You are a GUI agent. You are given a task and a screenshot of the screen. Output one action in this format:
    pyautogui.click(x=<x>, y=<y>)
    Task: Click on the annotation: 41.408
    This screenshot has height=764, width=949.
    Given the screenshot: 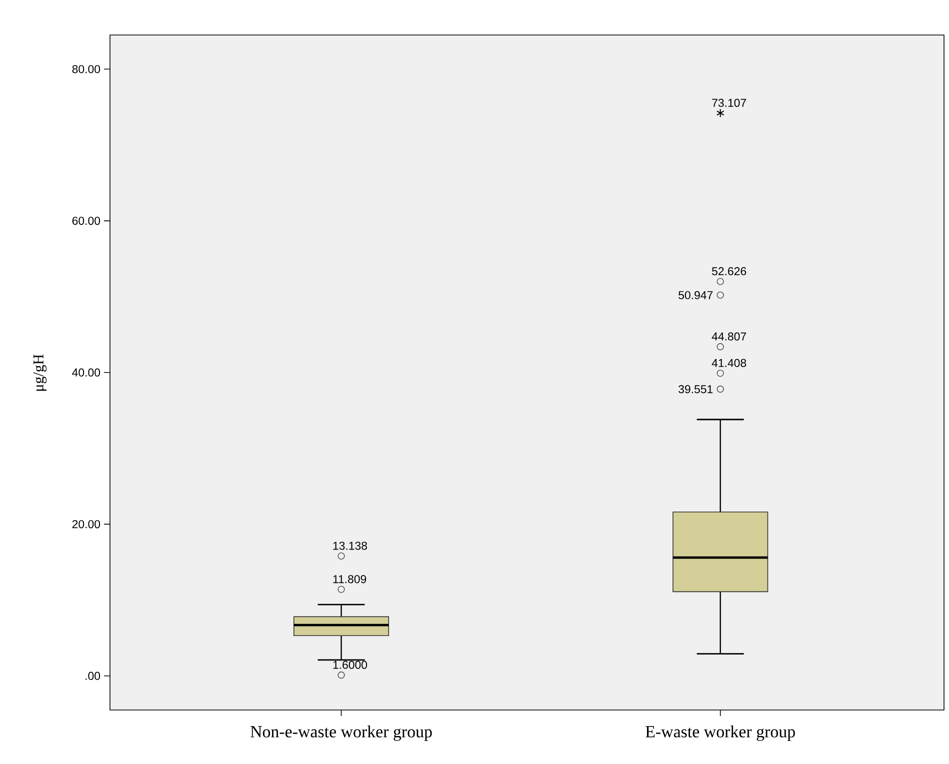 What is the action you would take?
    pyautogui.click(x=729, y=363)
    